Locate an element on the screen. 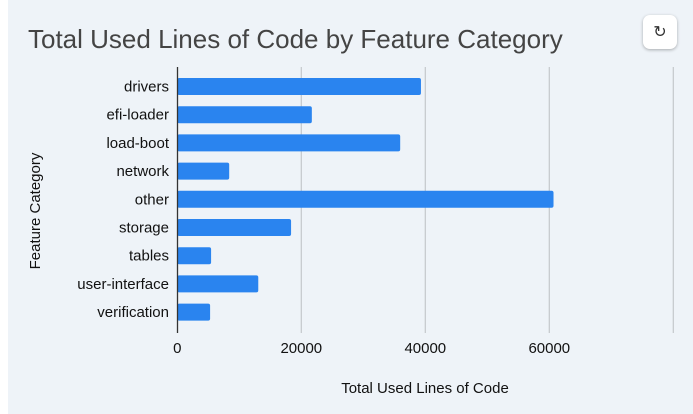 The height and width of the screenshot is (414, 693). y-tick-label: other is located at coordinates (152, 199).